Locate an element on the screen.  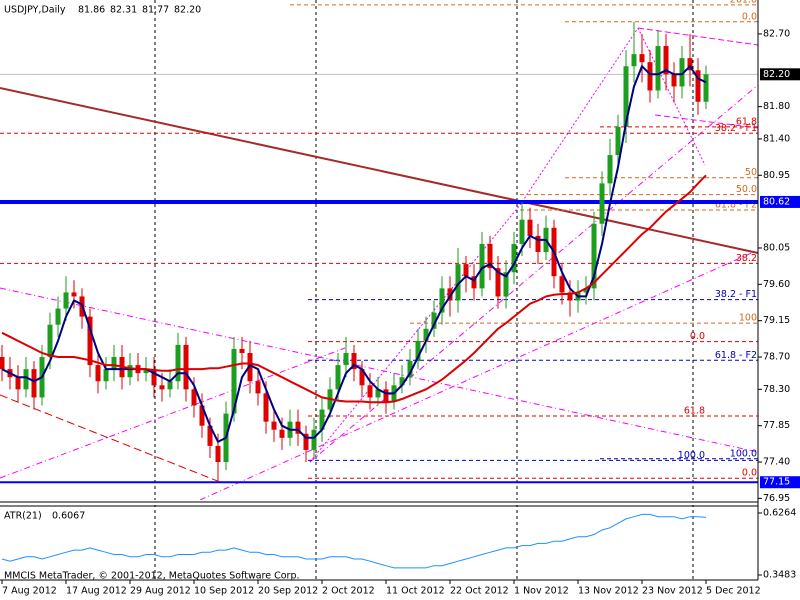
x-tick-label: 22 Oct 2012 is located at coordinates (479, 591).